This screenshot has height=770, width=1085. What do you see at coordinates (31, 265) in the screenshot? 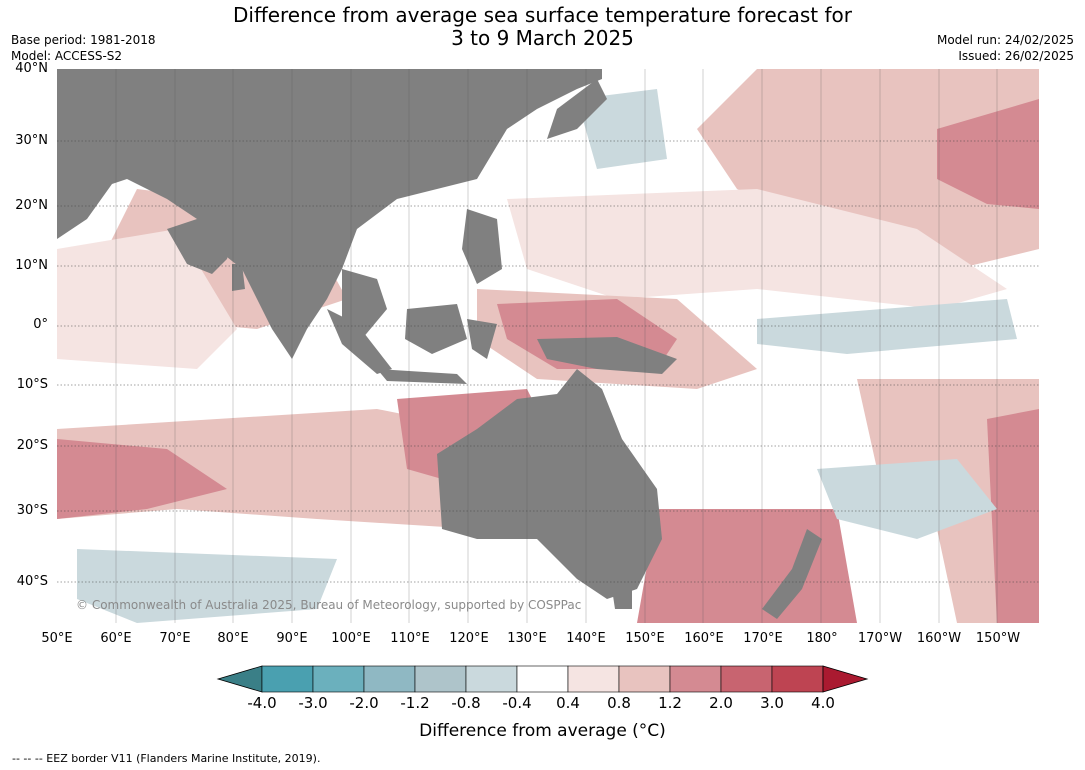
I see `lat-label-10n: 10°N` at bounding box center [31, 265].